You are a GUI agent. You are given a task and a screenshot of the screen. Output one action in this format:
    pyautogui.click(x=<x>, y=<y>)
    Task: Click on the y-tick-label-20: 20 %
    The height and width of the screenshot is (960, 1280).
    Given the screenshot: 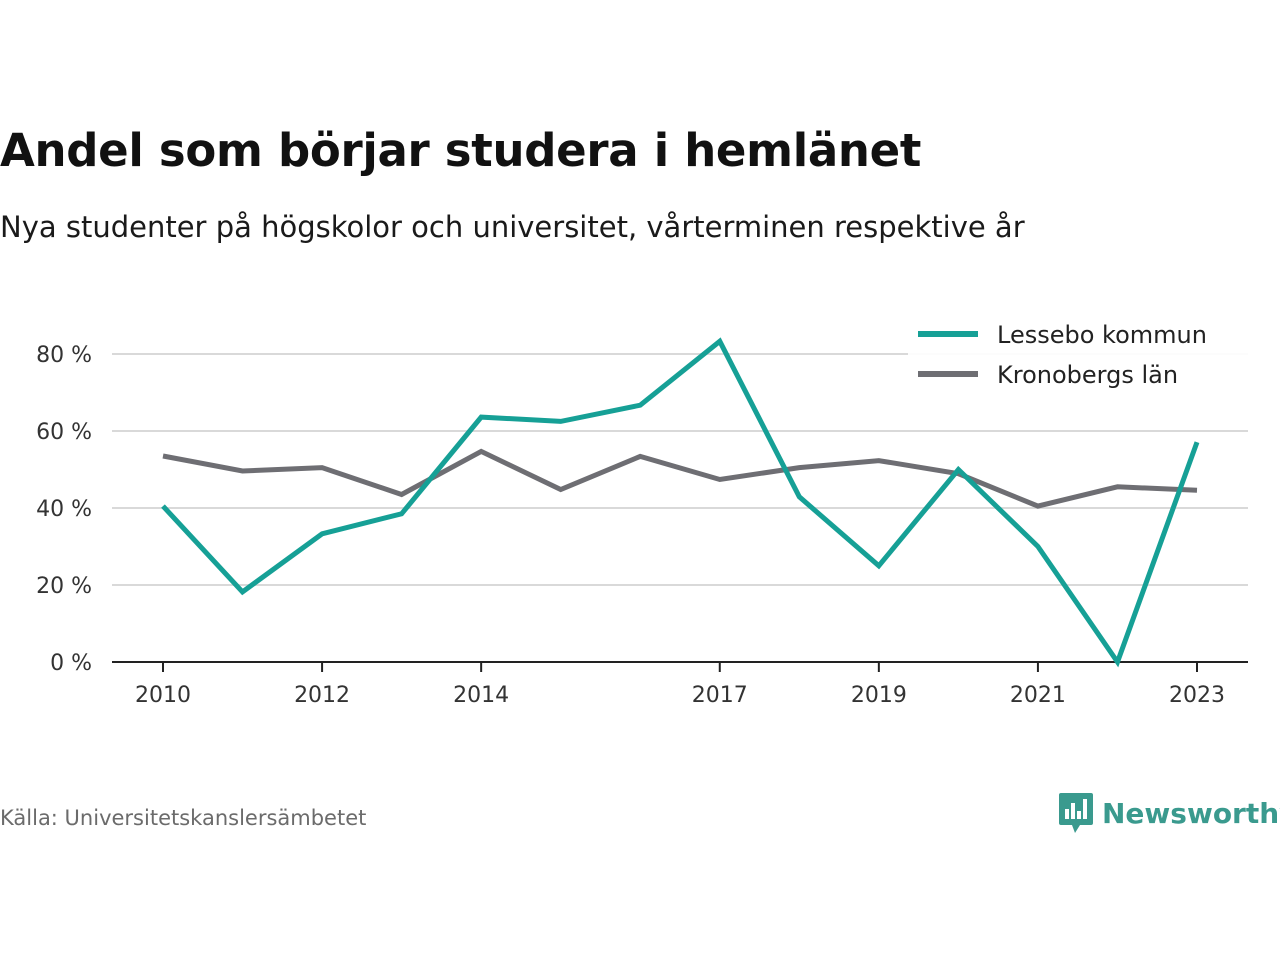 What is the action you would take?
    pyautogui.click(x=64, y=586)
    